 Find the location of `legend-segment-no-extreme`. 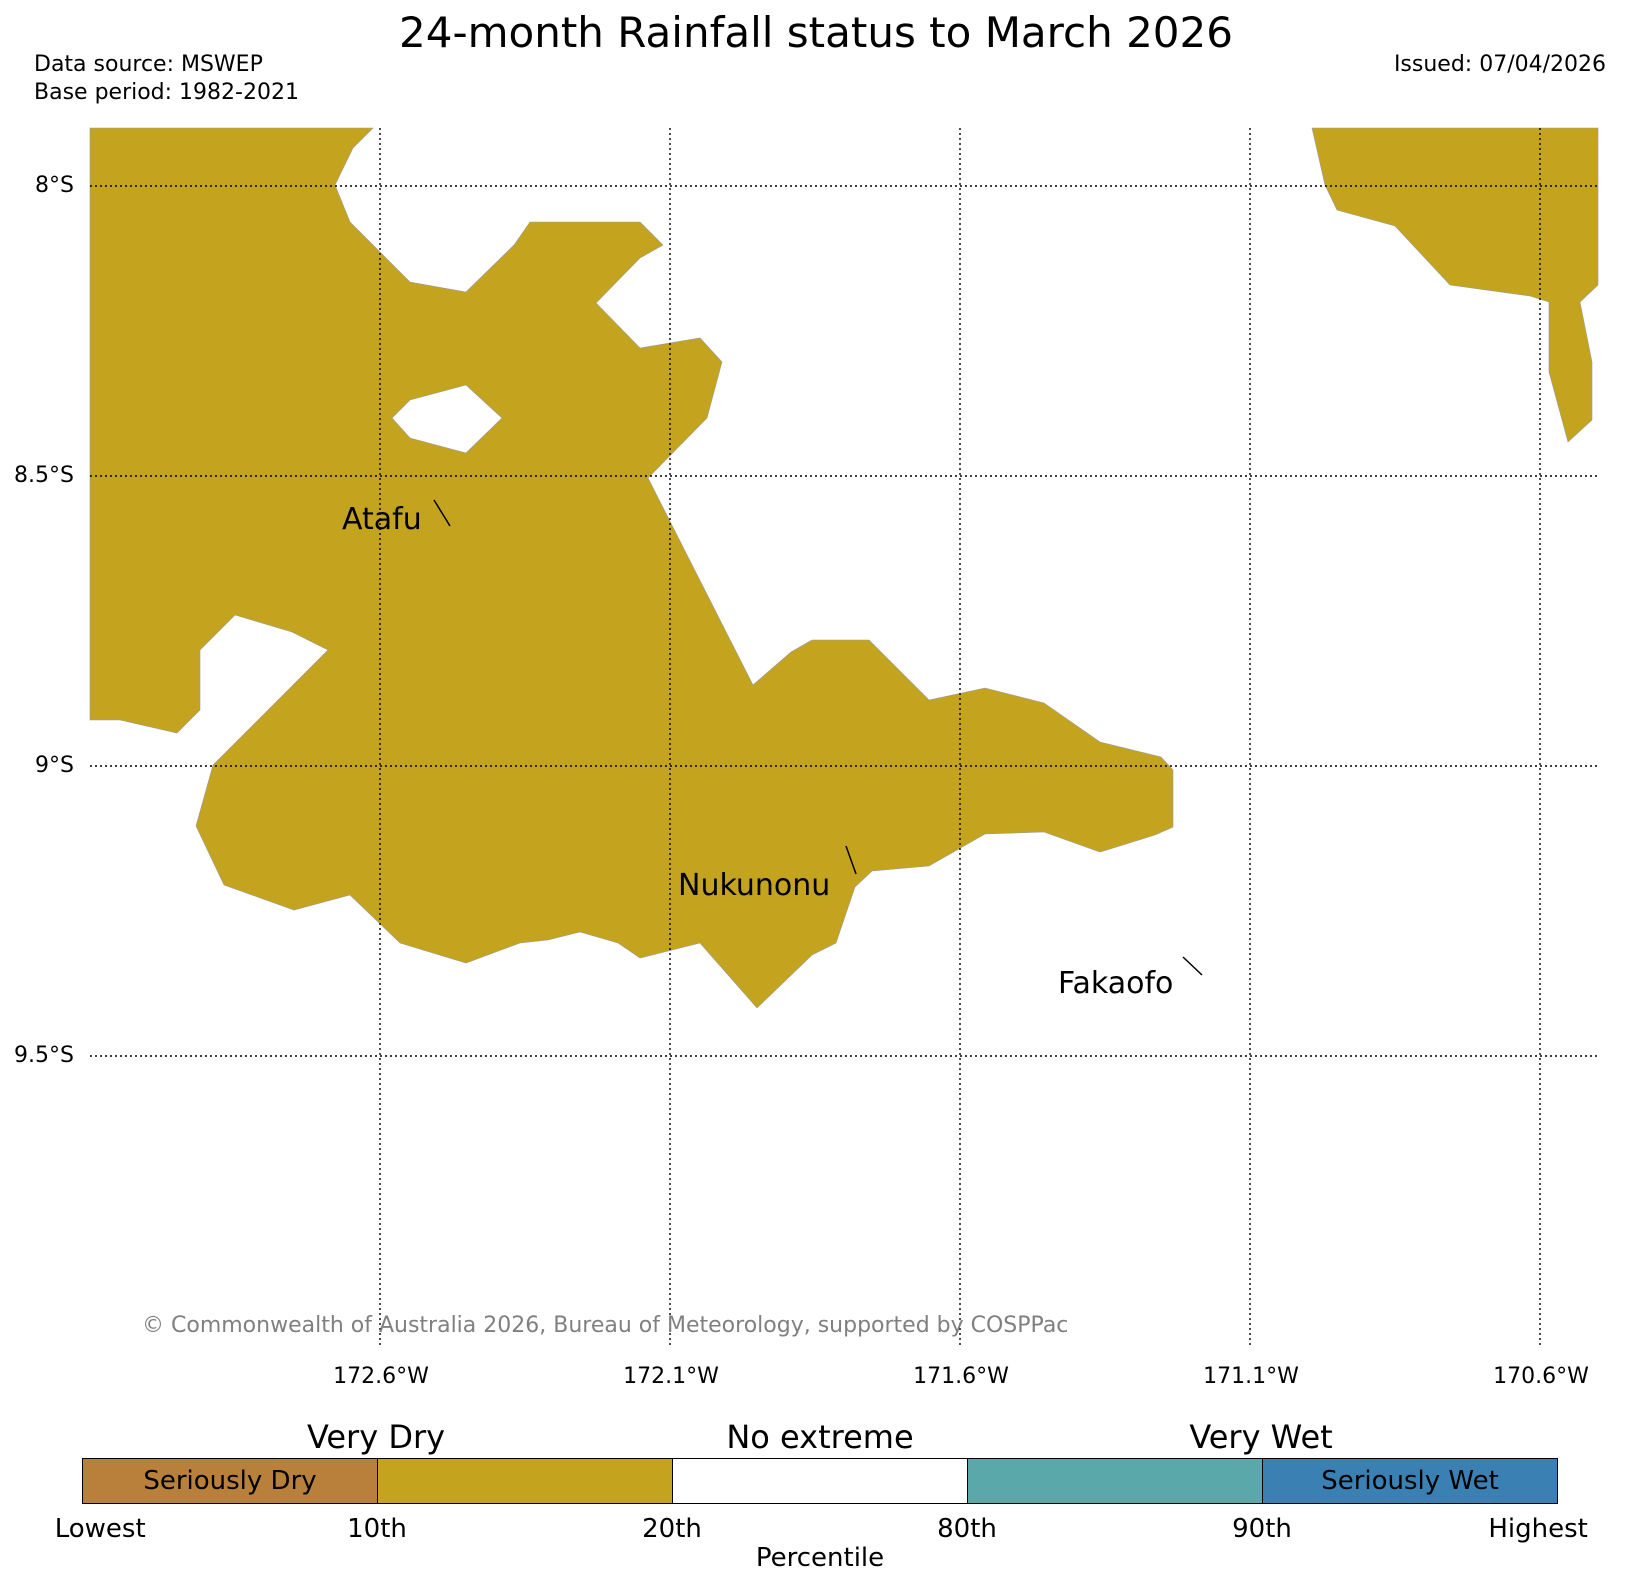

legend-segment-no-extreme is located at coordinates (820, 1481).